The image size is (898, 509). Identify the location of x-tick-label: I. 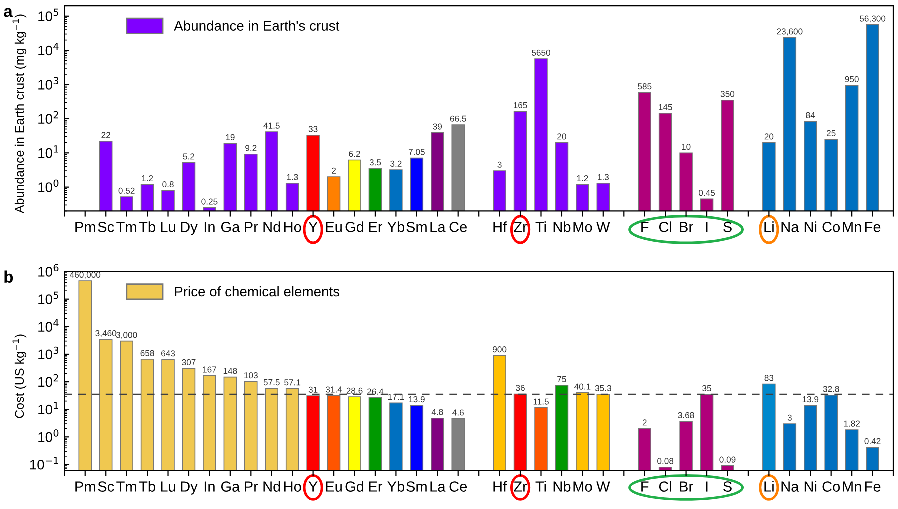
(707, 227).